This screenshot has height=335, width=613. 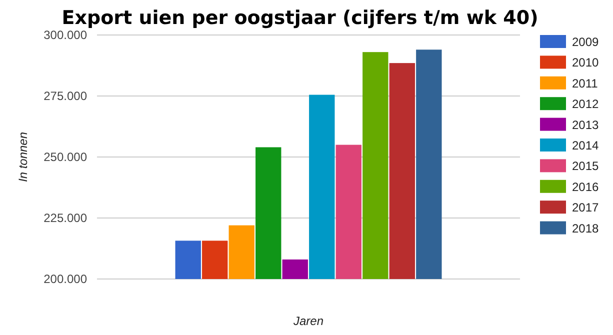 What do you see at coordinates (66, 96) in the screenshot?
I see `y-tick-label: 275.000` at bounding box center [66, 96].